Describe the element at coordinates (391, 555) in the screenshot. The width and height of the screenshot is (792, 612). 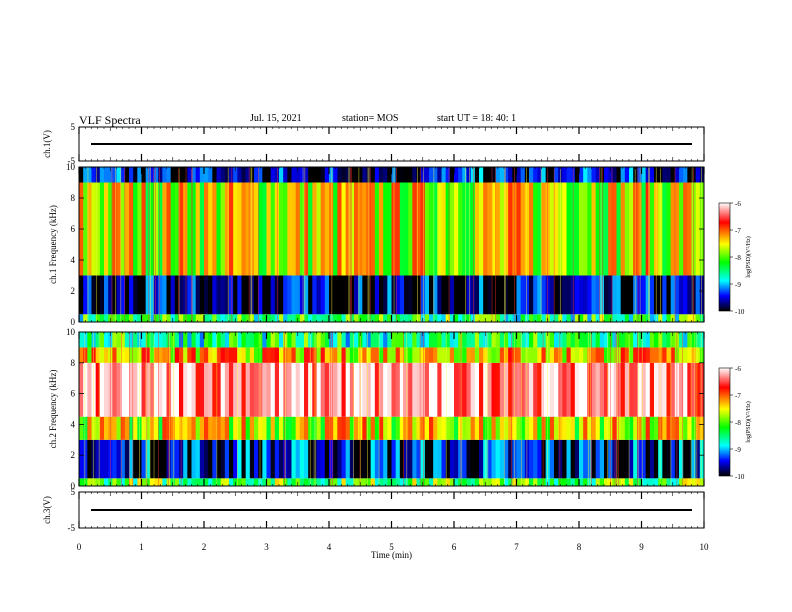
I see `x-axis-label: Time (min)` at that location.